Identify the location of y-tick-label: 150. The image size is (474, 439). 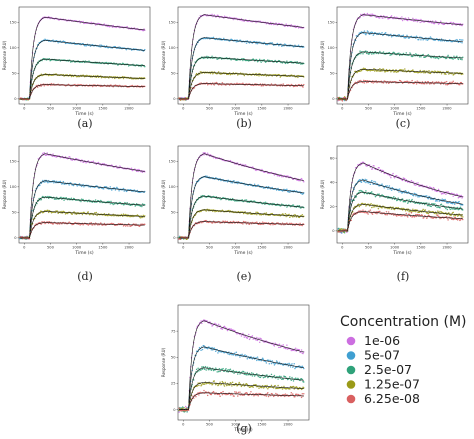
(173, 162).